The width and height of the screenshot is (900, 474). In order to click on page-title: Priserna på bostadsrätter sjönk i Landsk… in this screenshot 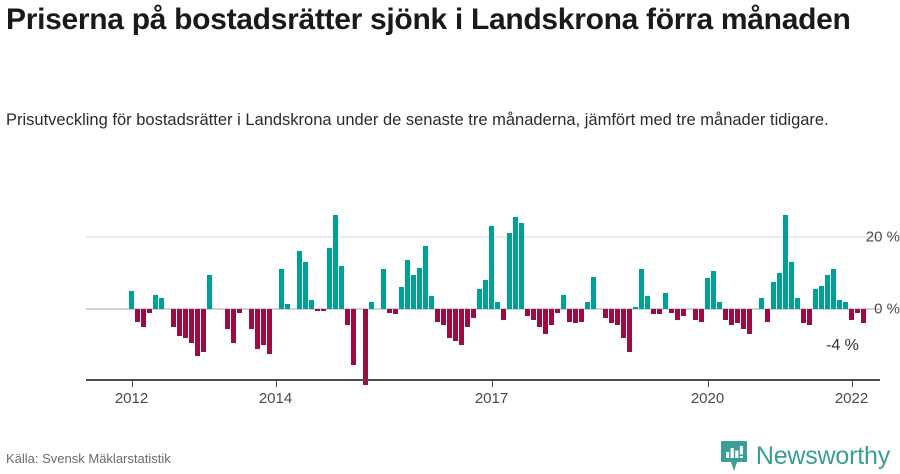, I will do `click(428, 19)`.